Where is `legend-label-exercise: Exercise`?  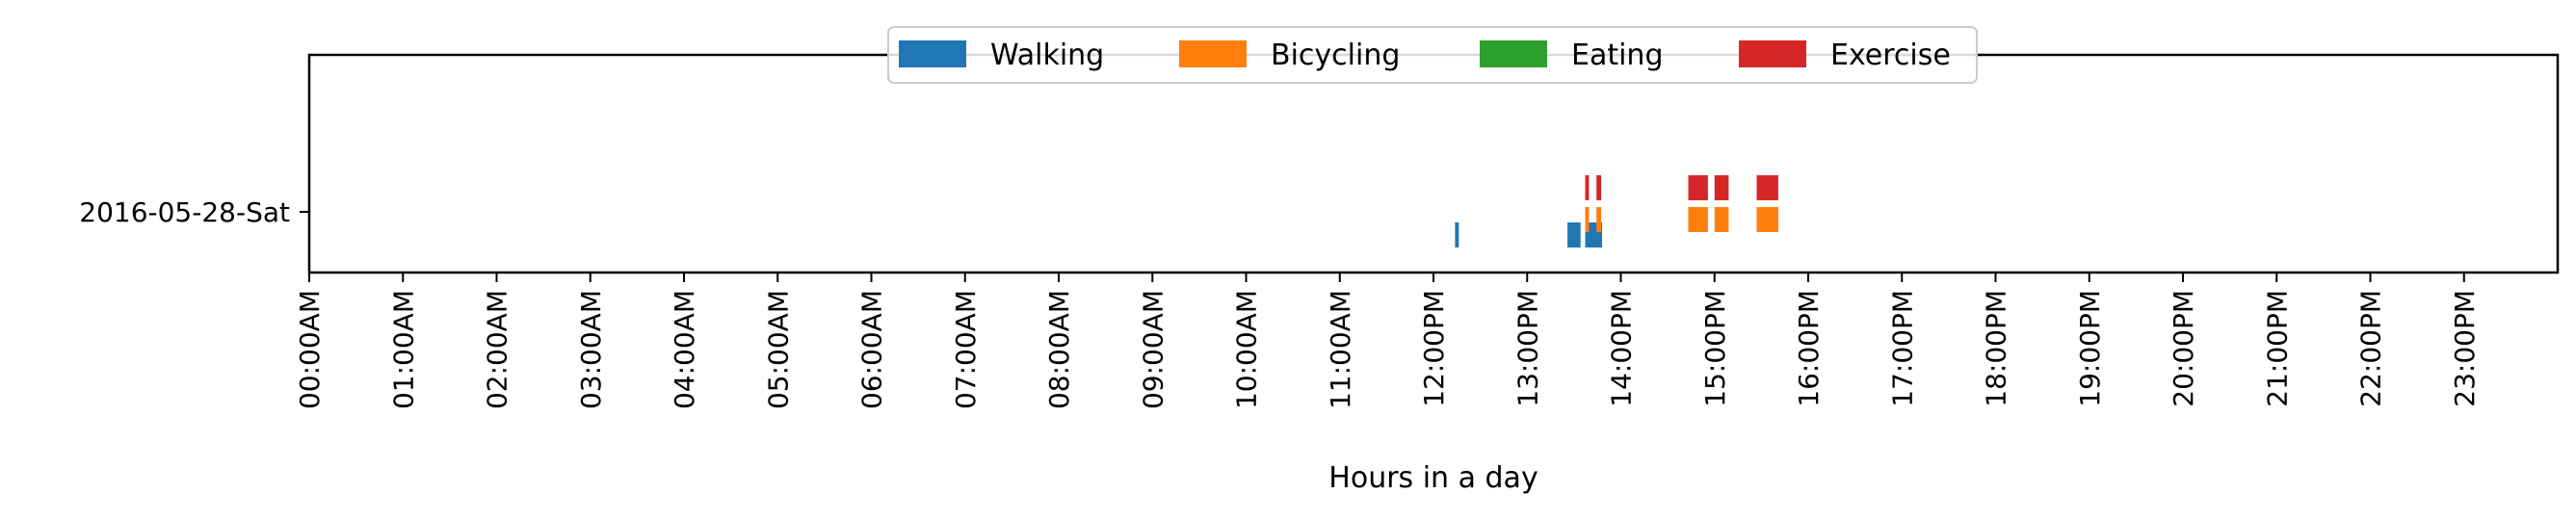 legend-label-exercise: Exercise is located at coordinates (1890, 55).